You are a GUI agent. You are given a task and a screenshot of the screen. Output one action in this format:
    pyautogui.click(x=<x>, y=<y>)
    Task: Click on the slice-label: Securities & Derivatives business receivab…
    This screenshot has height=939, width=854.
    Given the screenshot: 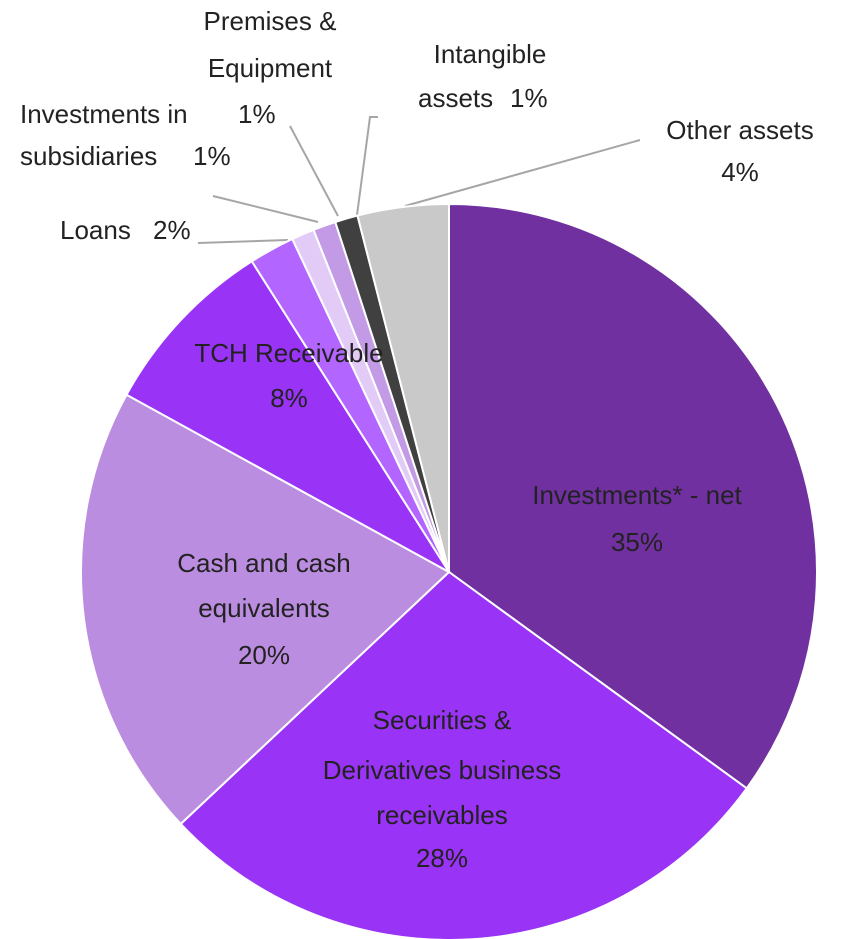 What is the action you would take?
    pyautogui.click(x=442, y=767)
    